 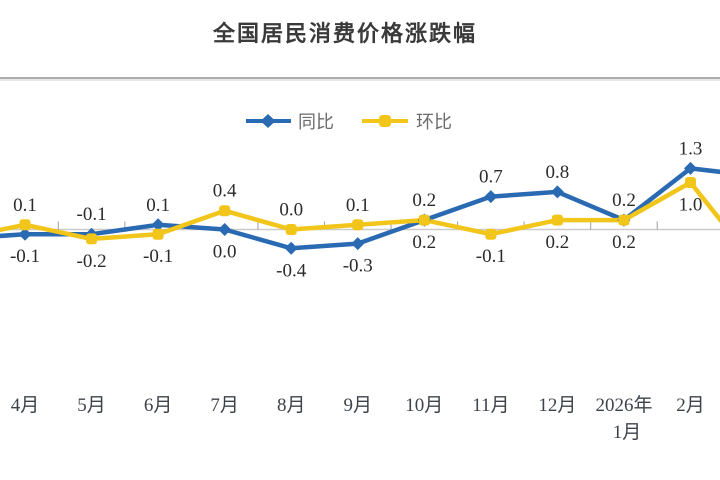 I want to click on chart-title: 全国居民消费价格涨跌幅, so click(x=344, y=33).